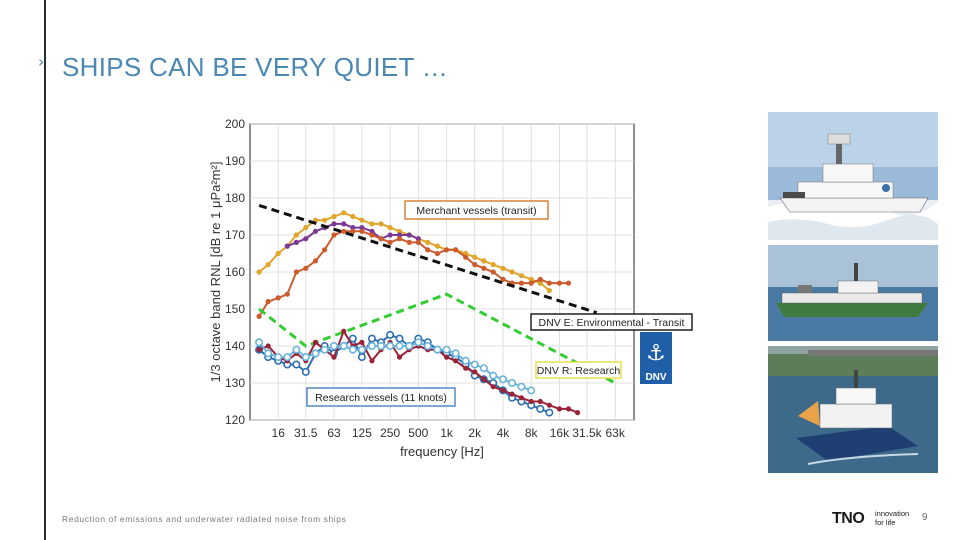  I want to click on x-tick-label: 250, so click(390, 433).